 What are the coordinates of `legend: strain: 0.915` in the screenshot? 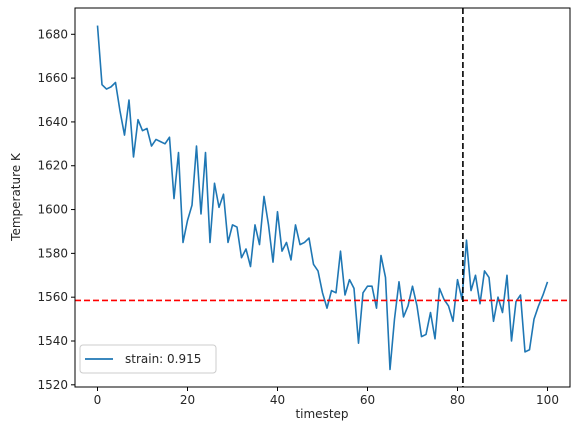 It's located at (148, 359).